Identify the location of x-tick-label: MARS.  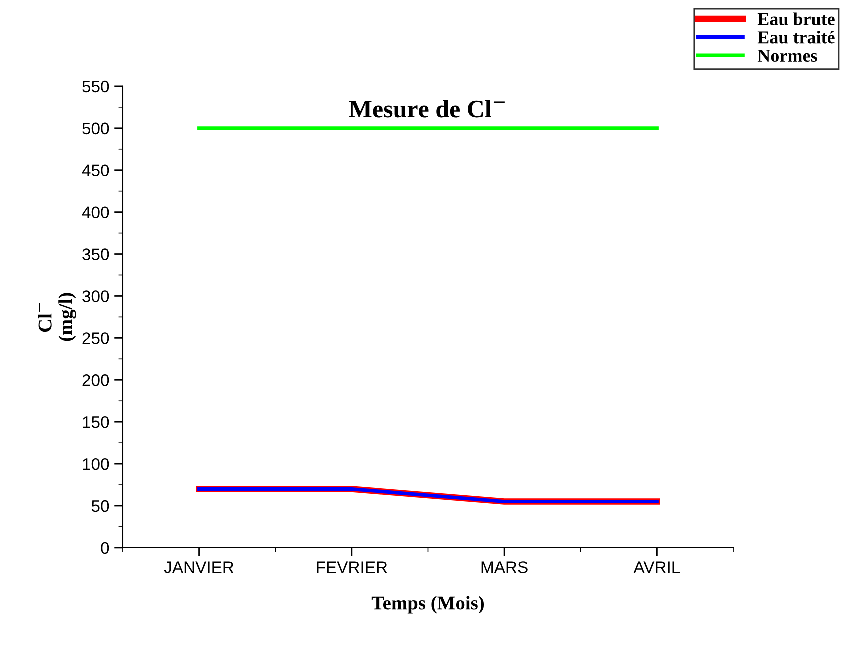
(505, 568).